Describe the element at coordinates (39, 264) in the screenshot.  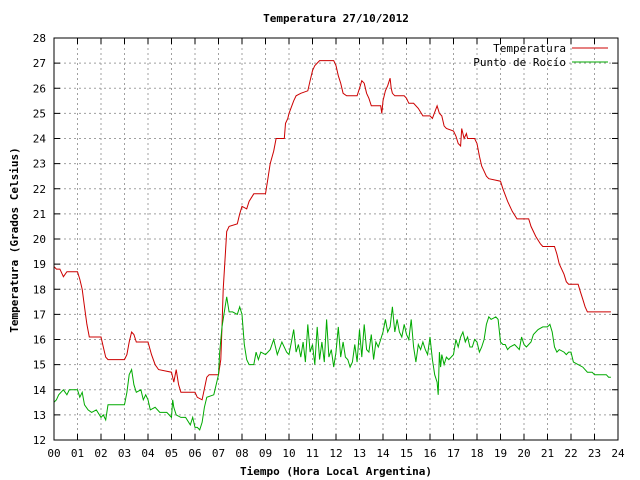
I see `y-tick-label: 19` at that location.